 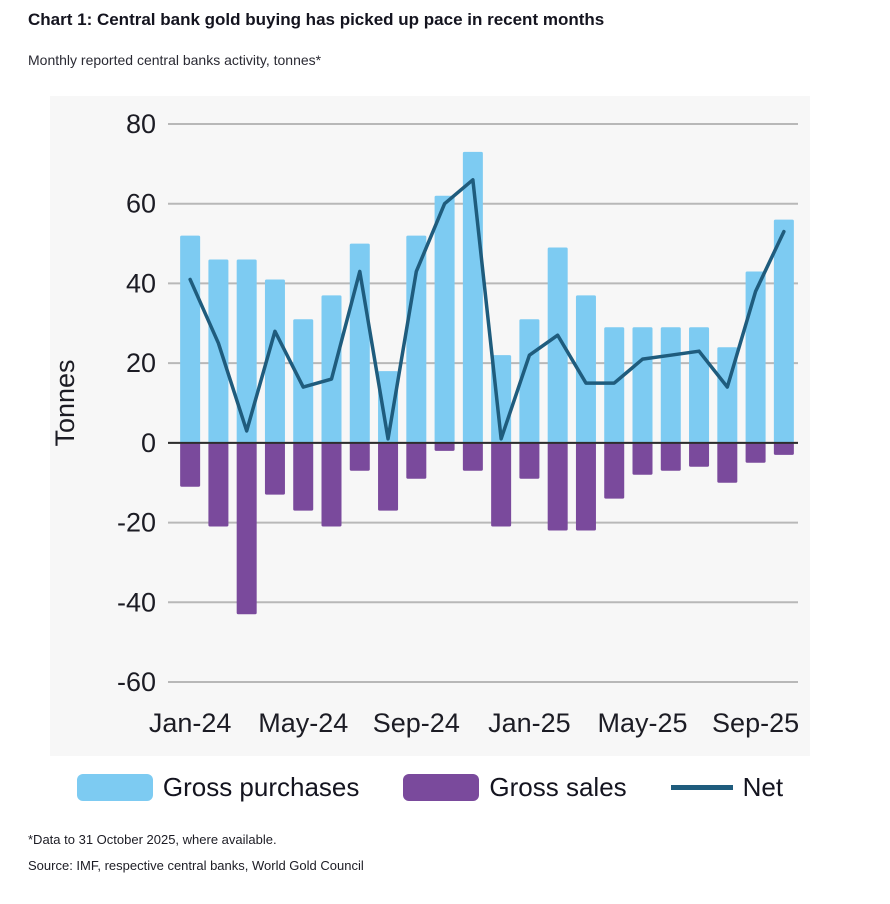 I want to click on legend-item-gross-sales: Gross sales, so click(x=515, y=787).